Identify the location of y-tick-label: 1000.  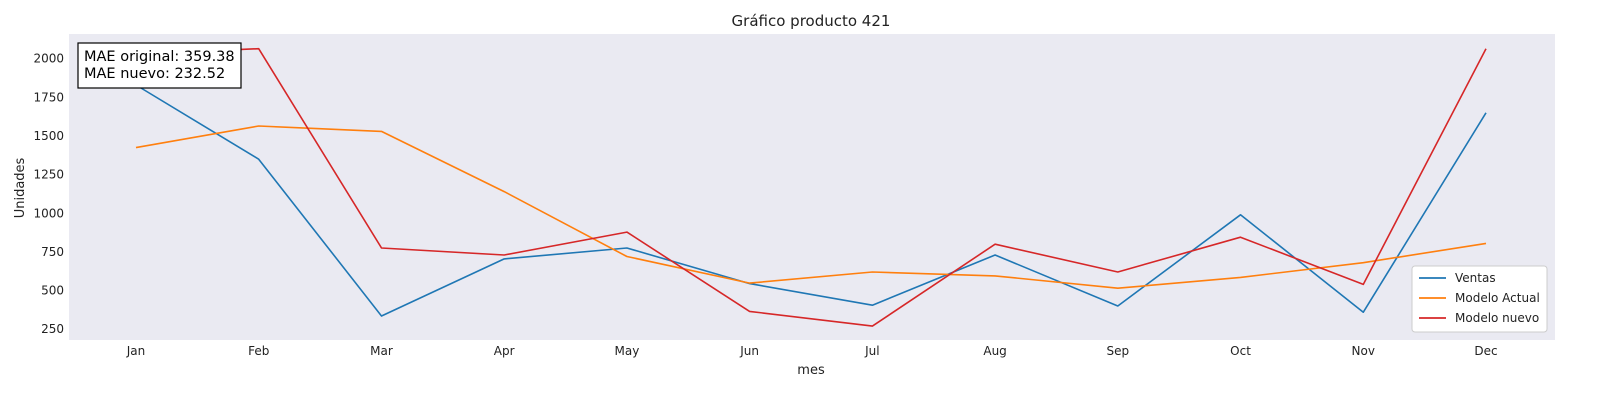
(48, 213).